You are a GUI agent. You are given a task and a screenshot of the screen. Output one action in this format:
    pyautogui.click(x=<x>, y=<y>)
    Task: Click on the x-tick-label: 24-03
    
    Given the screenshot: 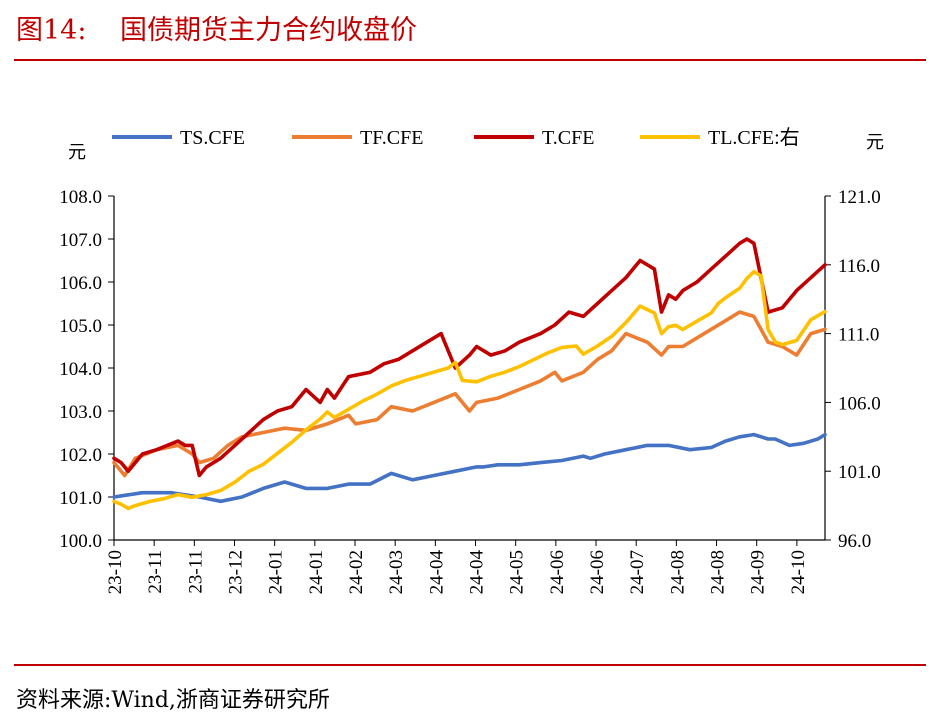 What is the action you would take?
    pyautogui.click(x=396, y=572)
    